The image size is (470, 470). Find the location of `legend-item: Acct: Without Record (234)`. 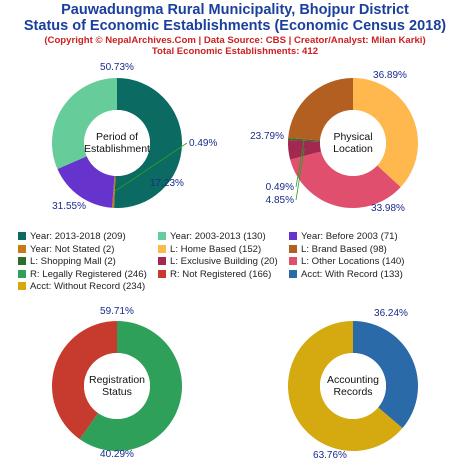

legend-item: Acct: Without Record (234) is located at coordinates (81, 286).